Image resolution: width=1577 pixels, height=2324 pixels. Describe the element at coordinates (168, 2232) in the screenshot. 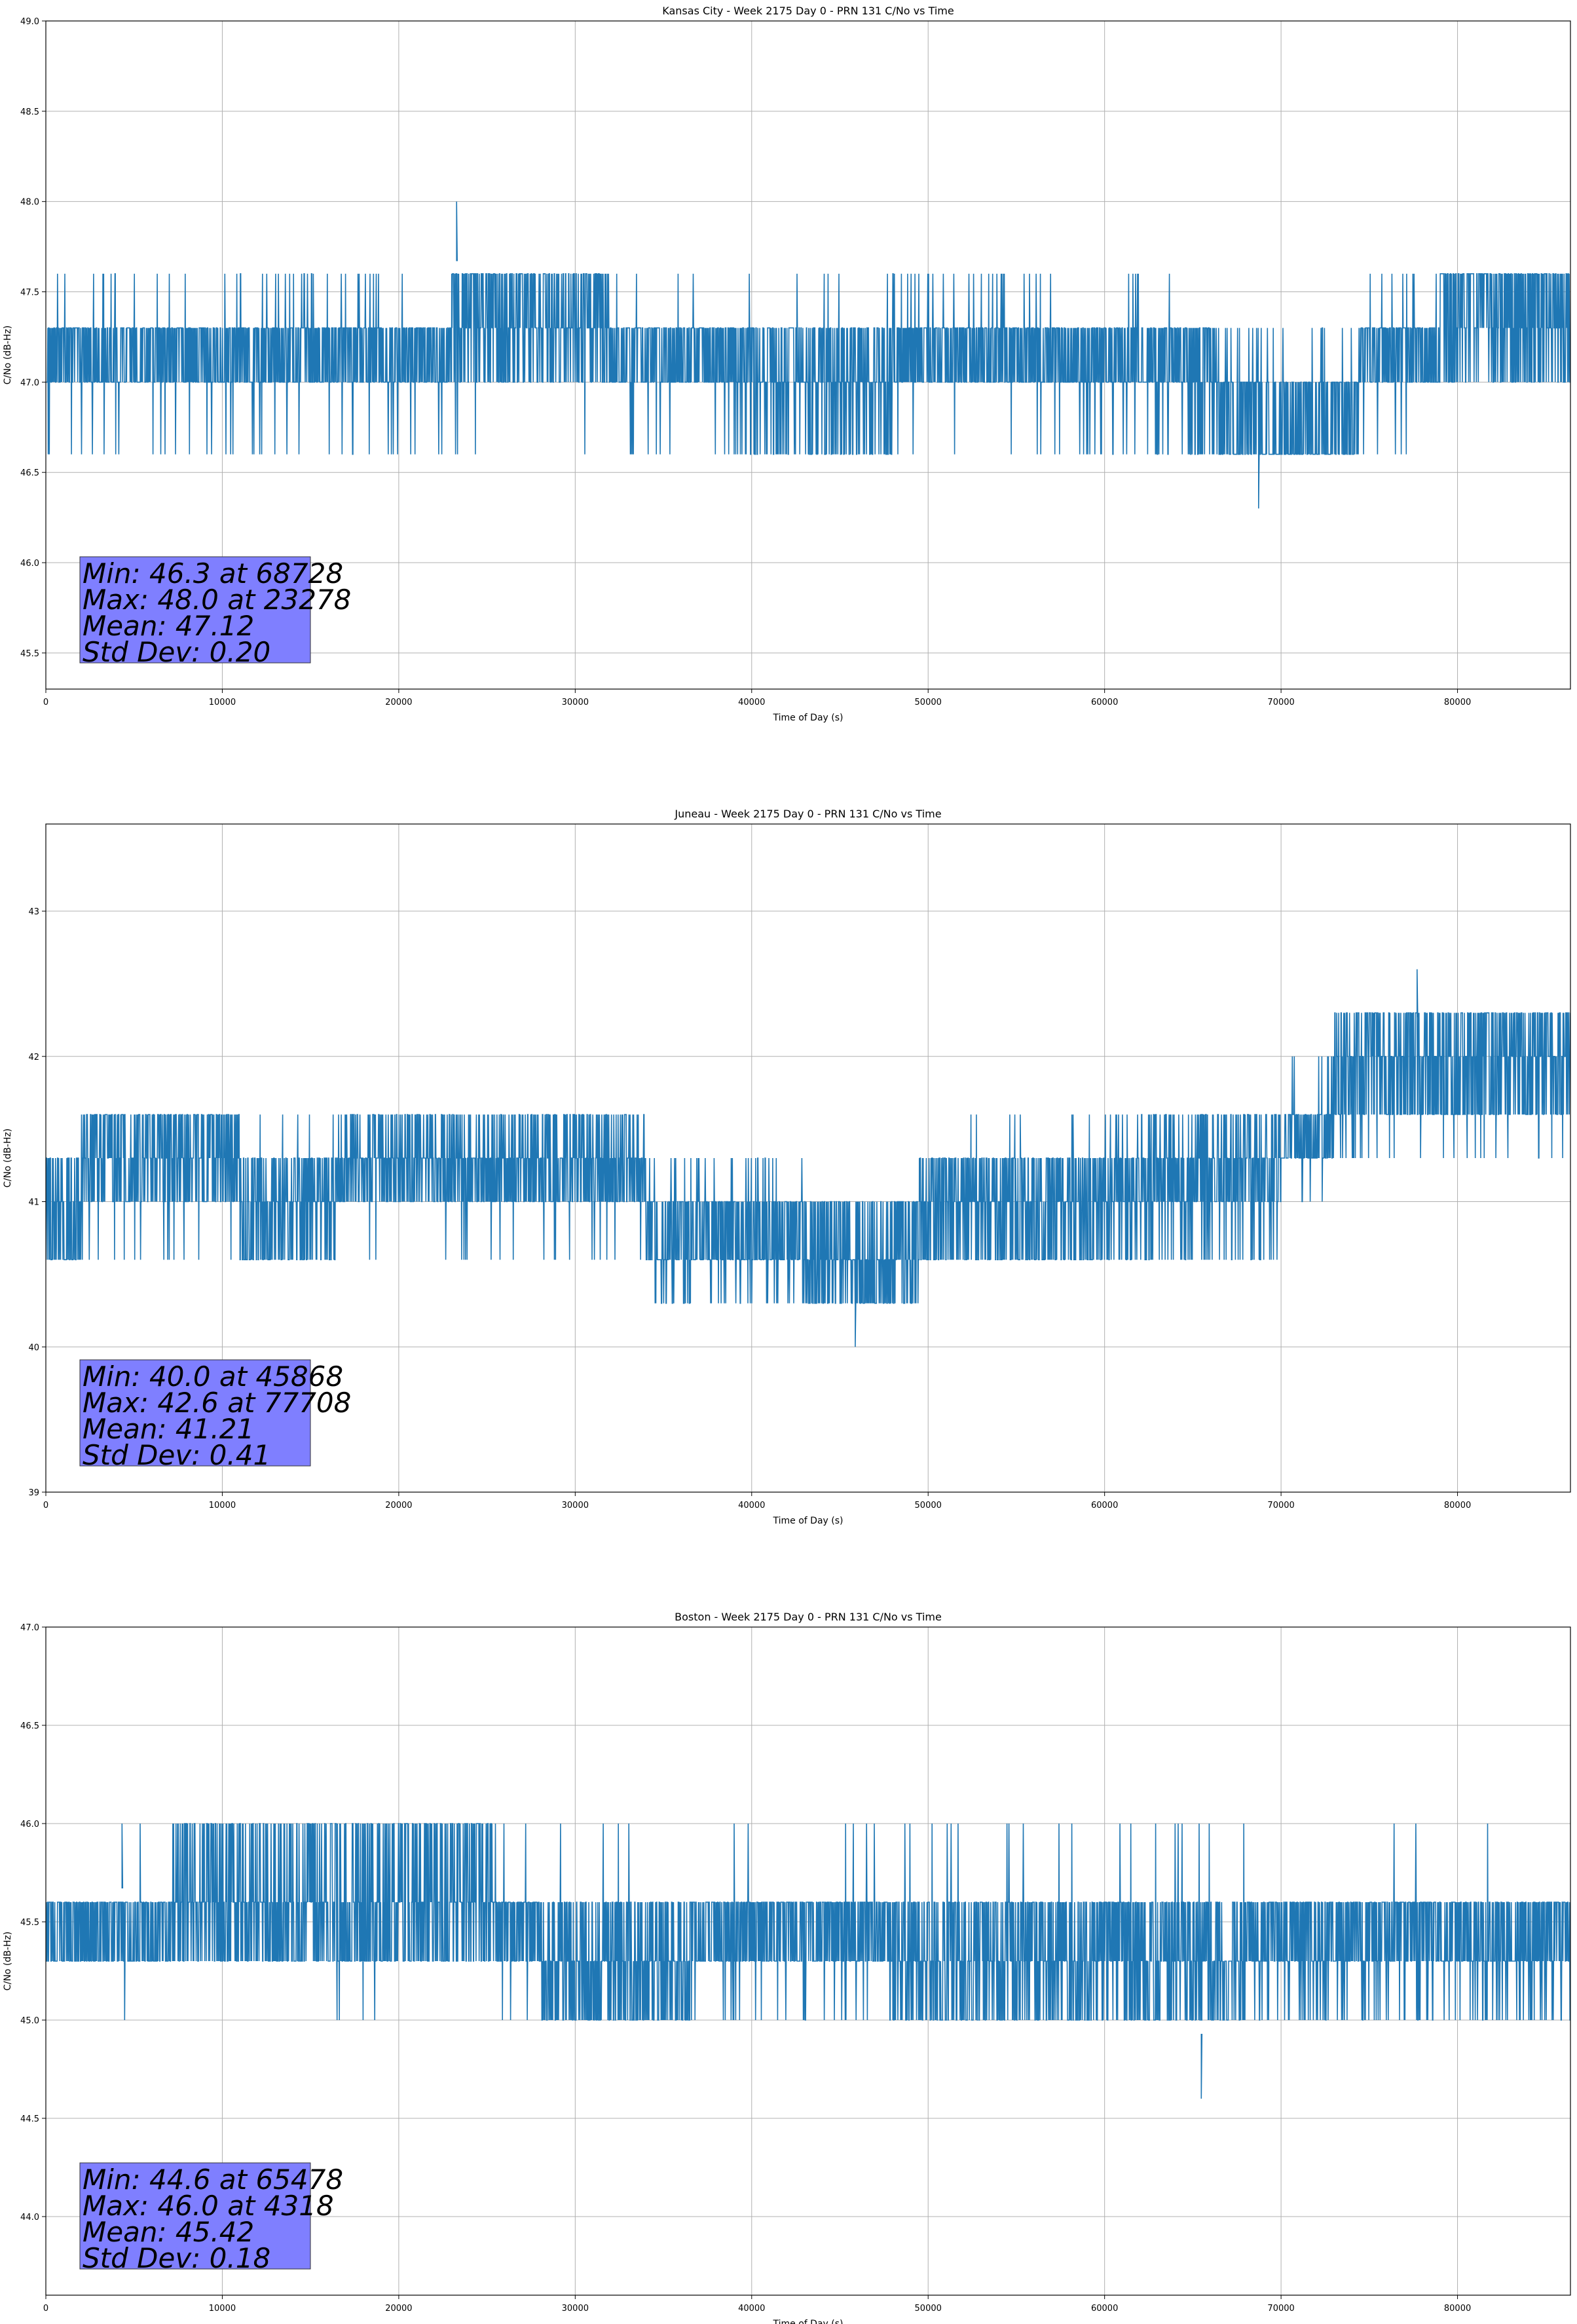

I see `stats-line: Mean: 45.42` at that location.